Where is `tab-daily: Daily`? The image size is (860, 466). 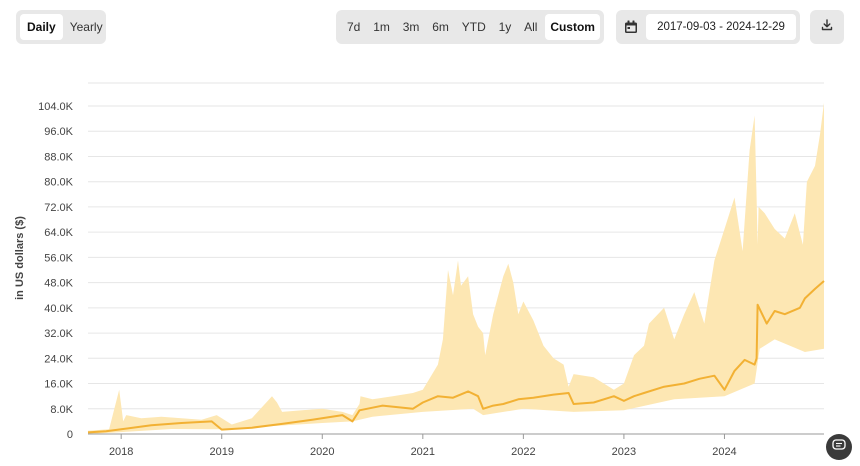 tab-daily: Daily is located at coordinates (41, 27).